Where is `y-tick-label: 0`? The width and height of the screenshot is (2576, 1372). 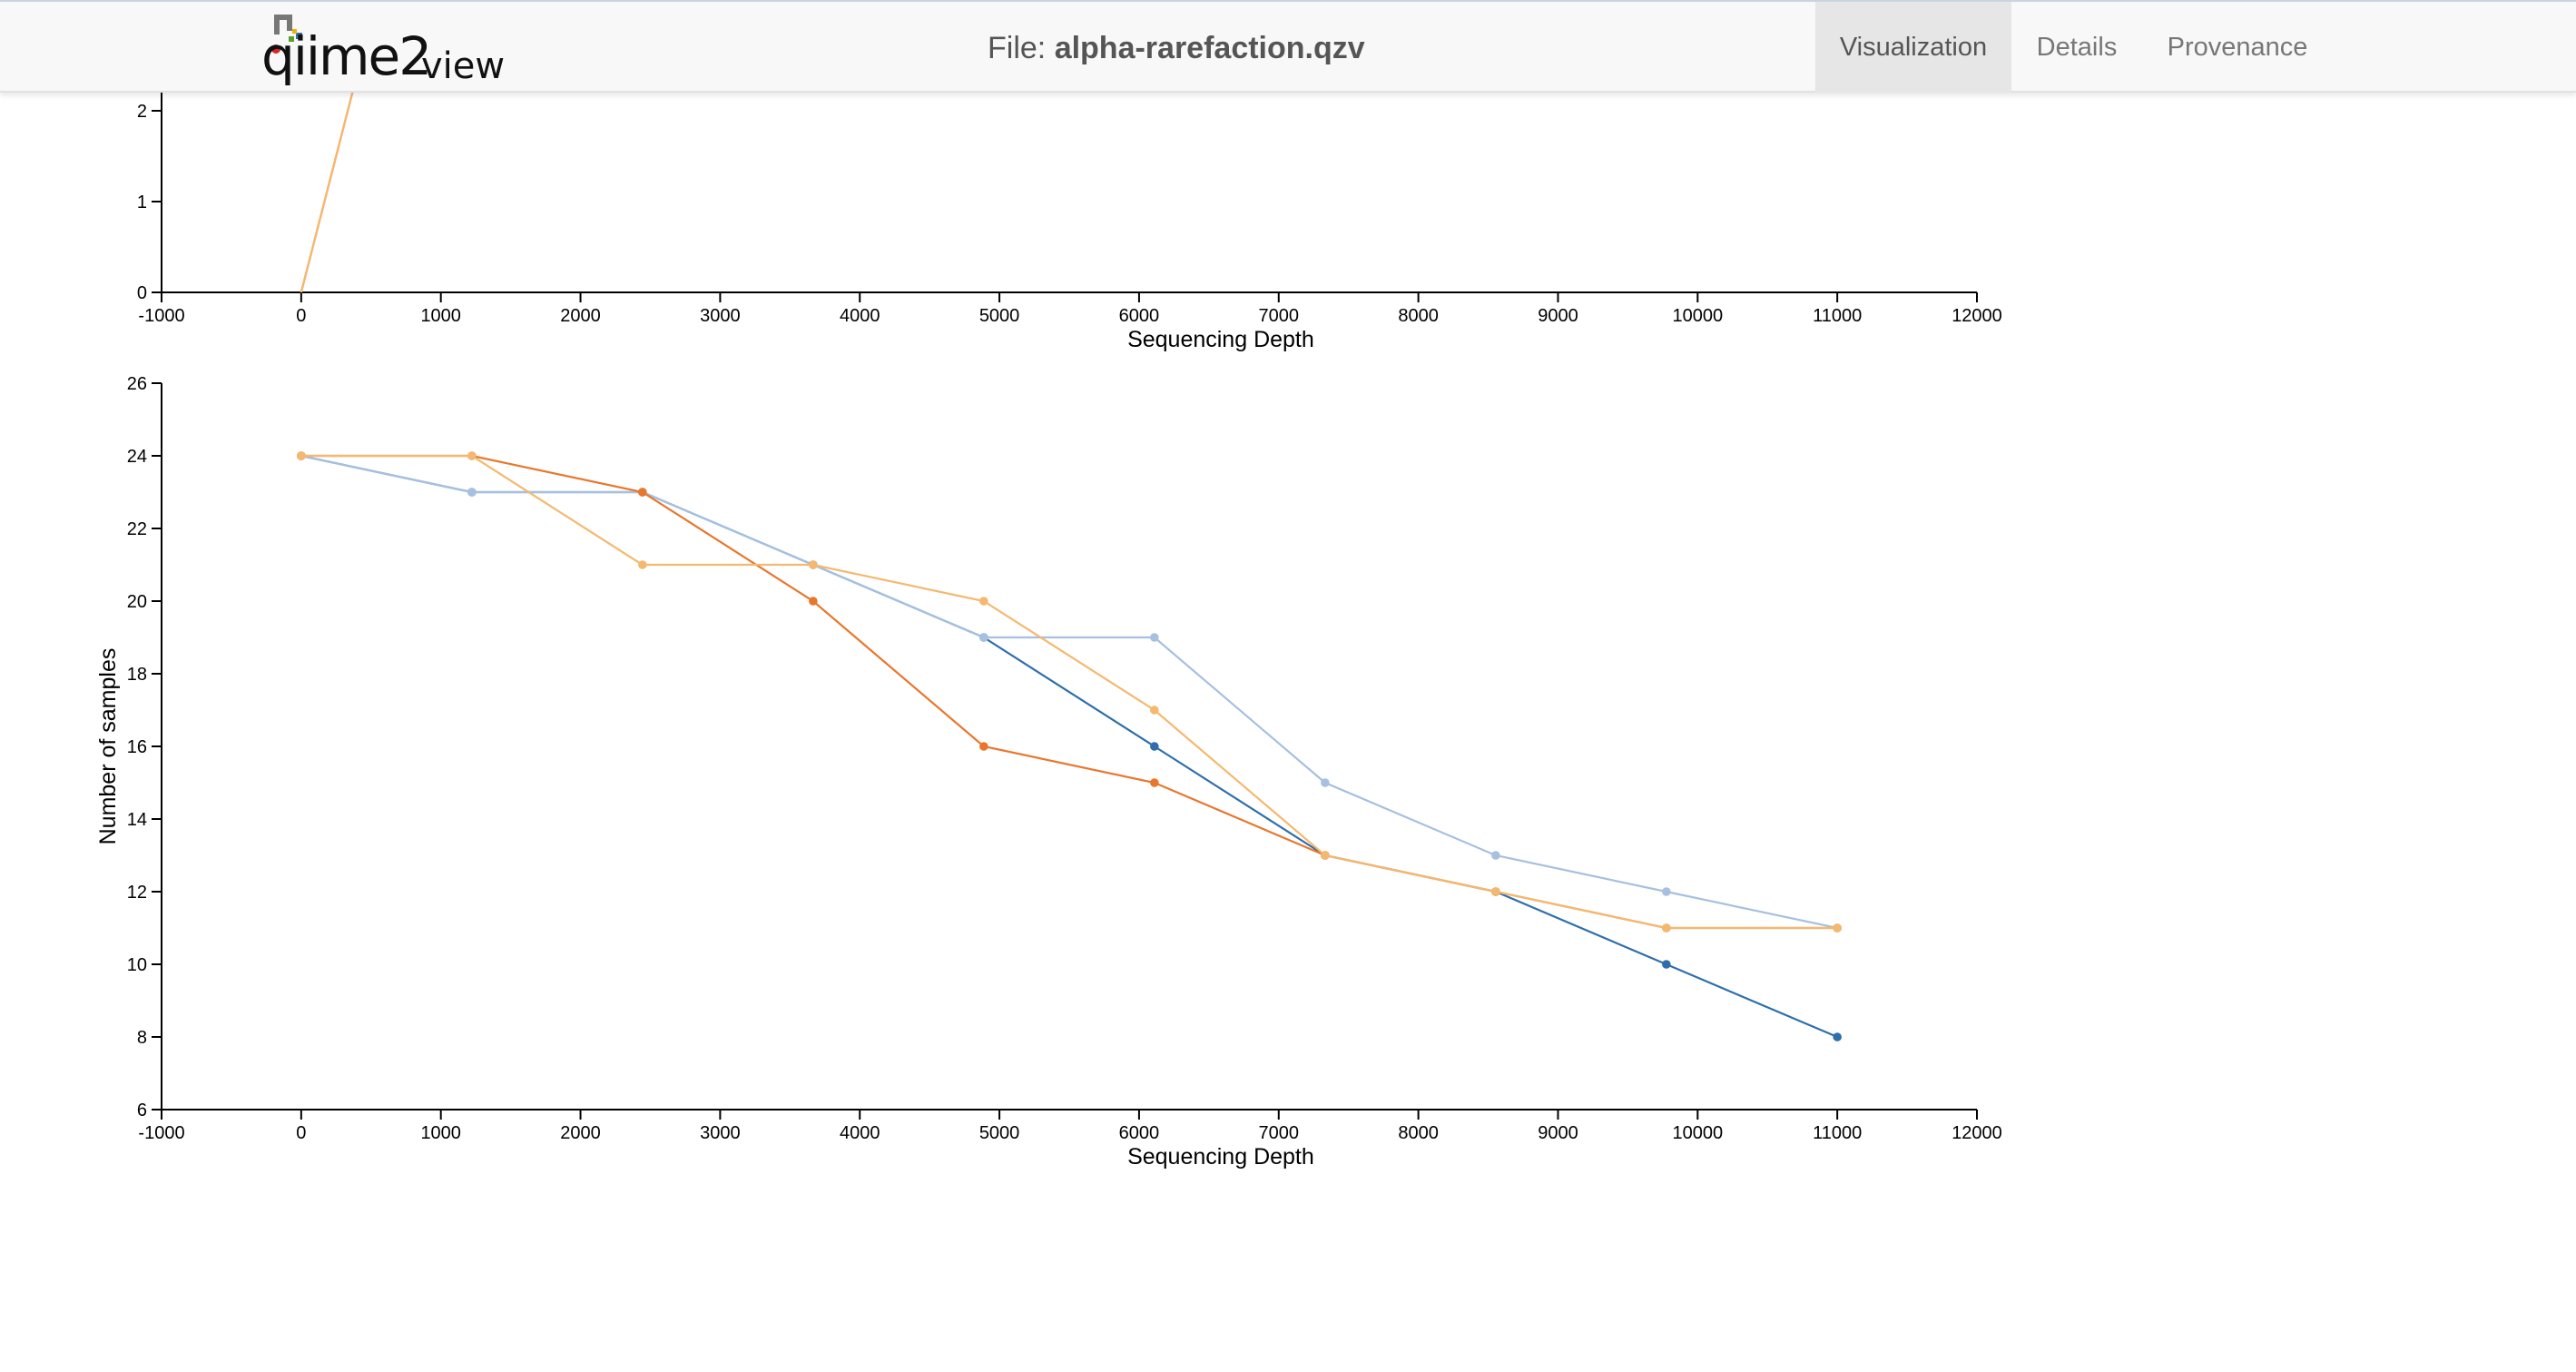
y-tick-label: 0 is located at coordinates (142, 293).